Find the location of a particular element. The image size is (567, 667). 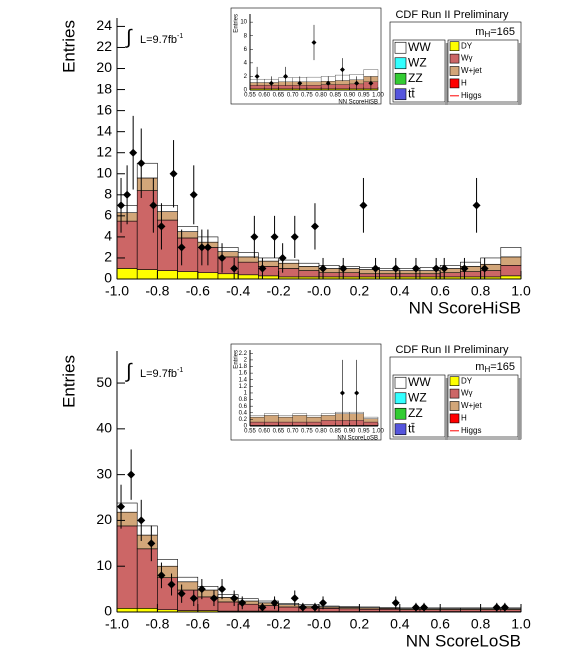

x-tick-label: -0.0 is located at coordinates (319, 291).